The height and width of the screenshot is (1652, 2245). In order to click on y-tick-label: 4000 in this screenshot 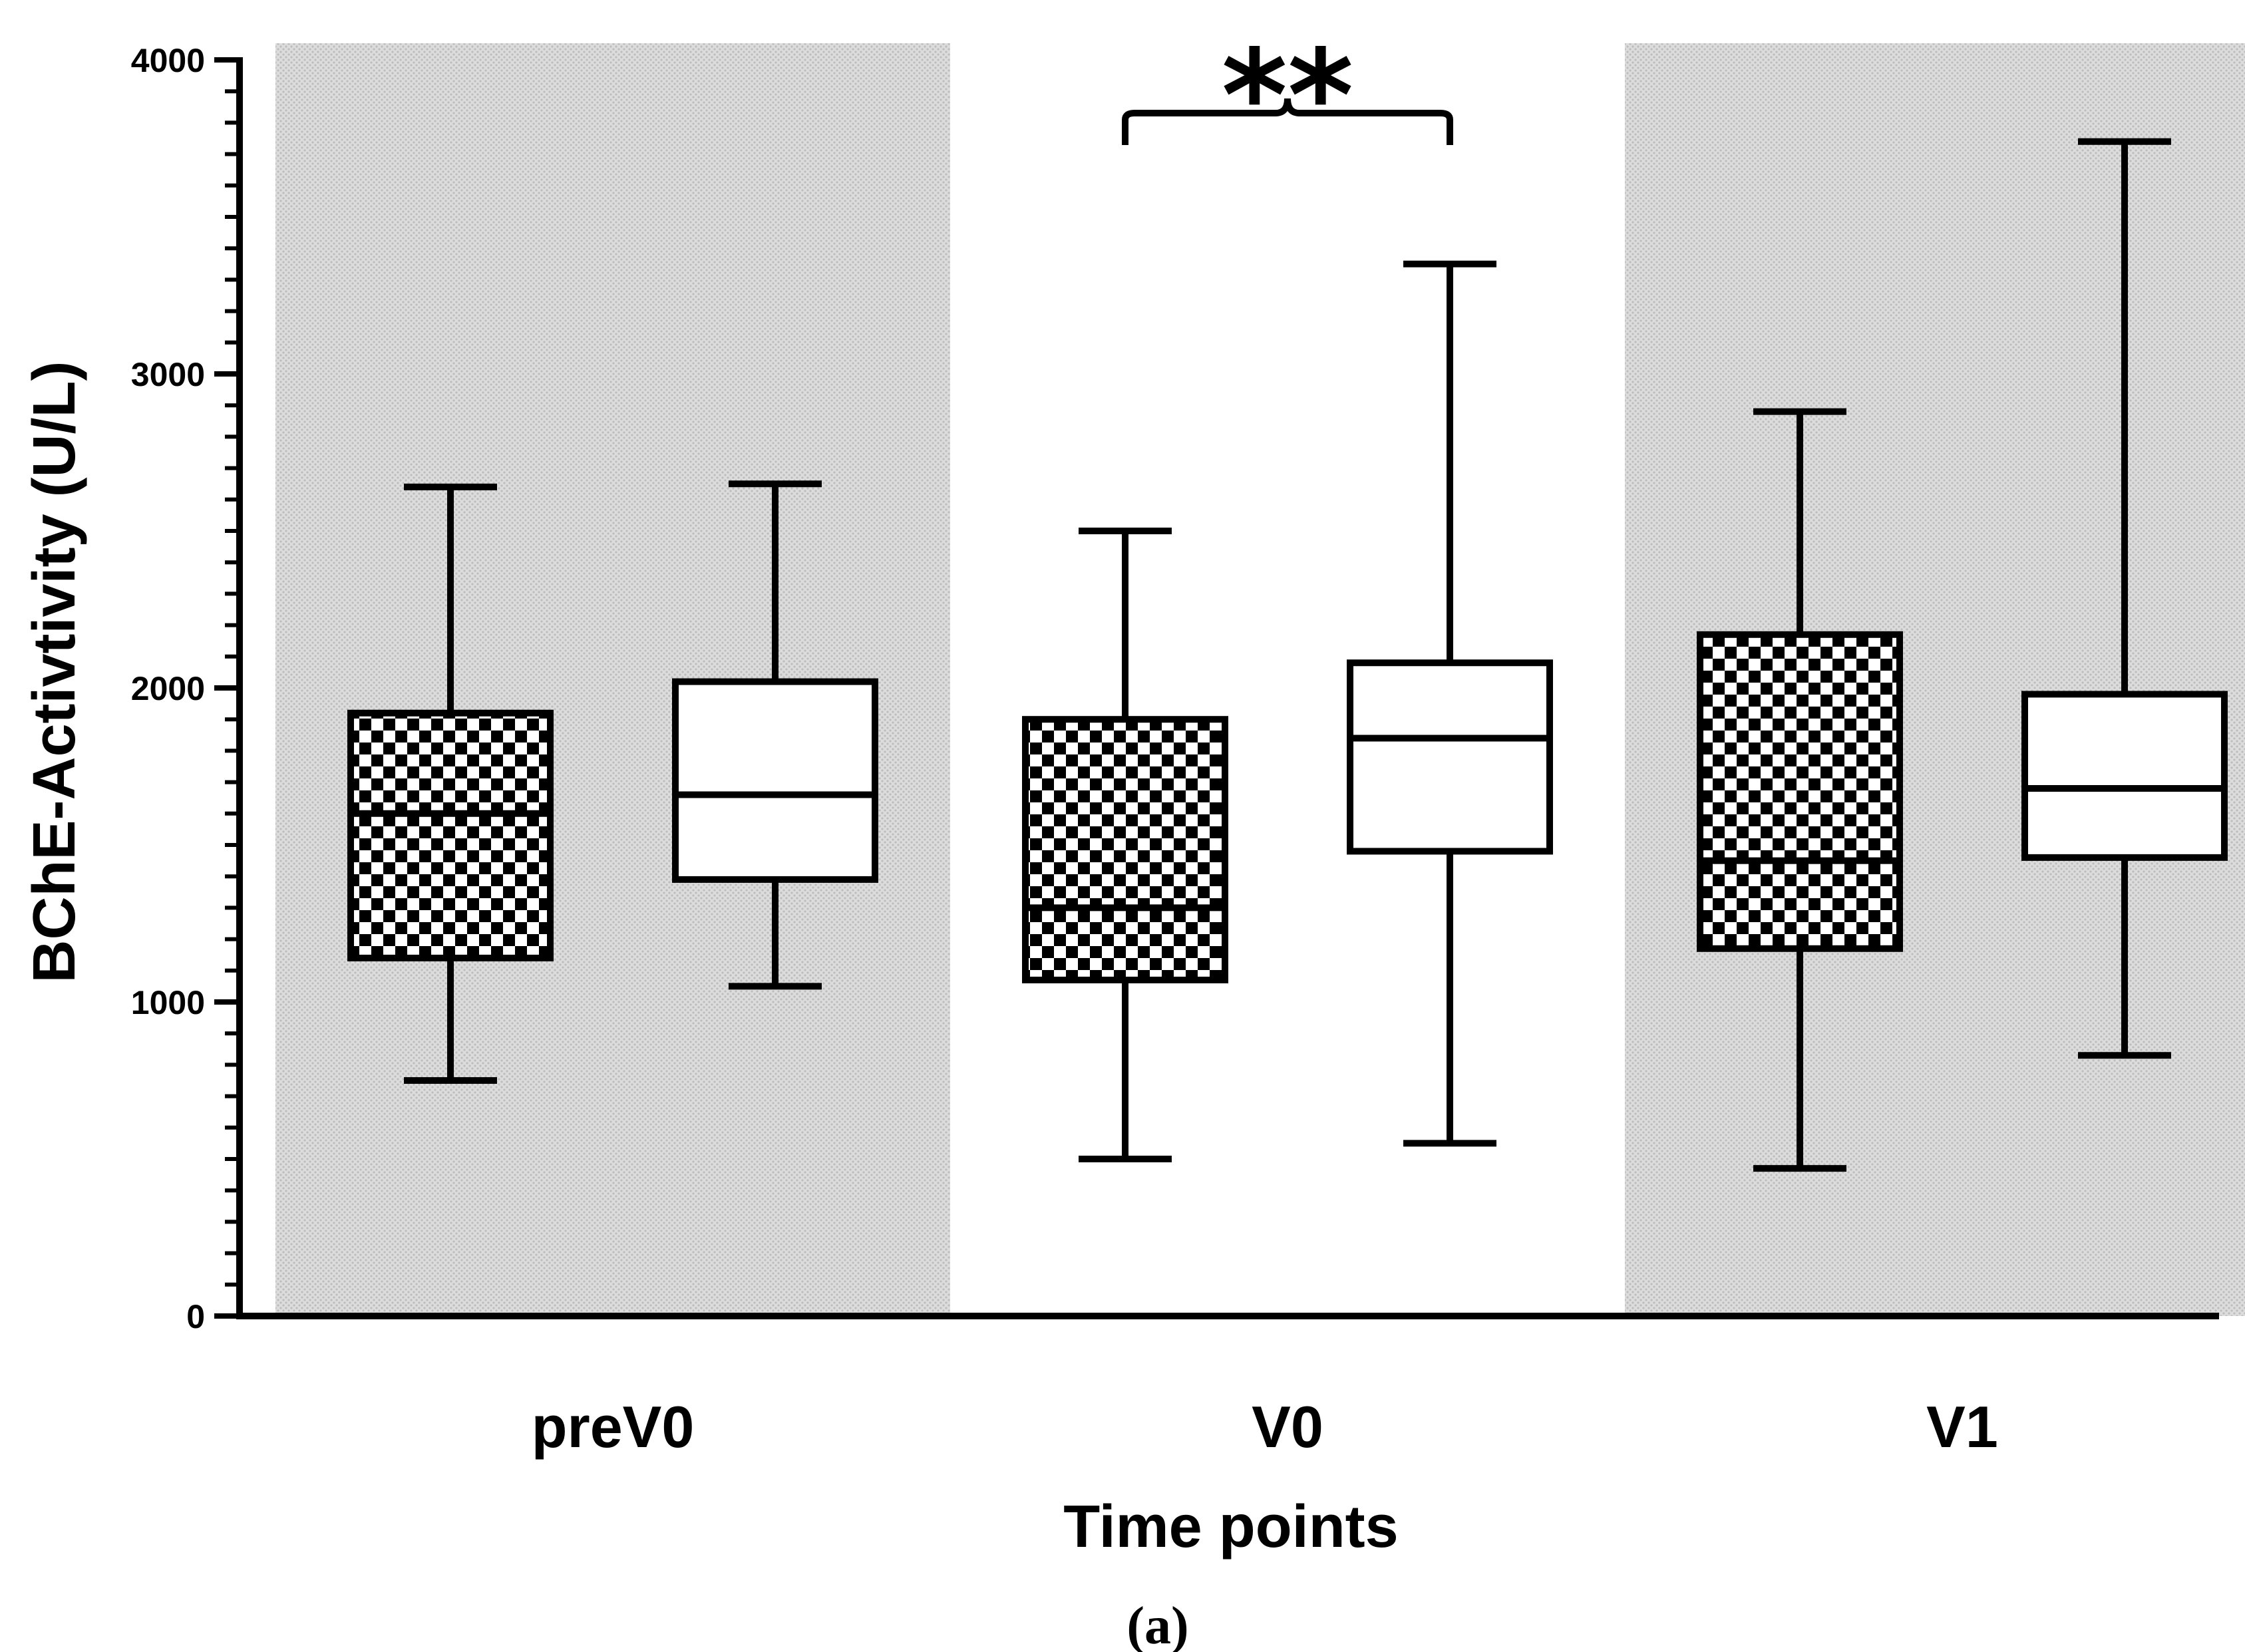, I will do `click(168, 60)`.